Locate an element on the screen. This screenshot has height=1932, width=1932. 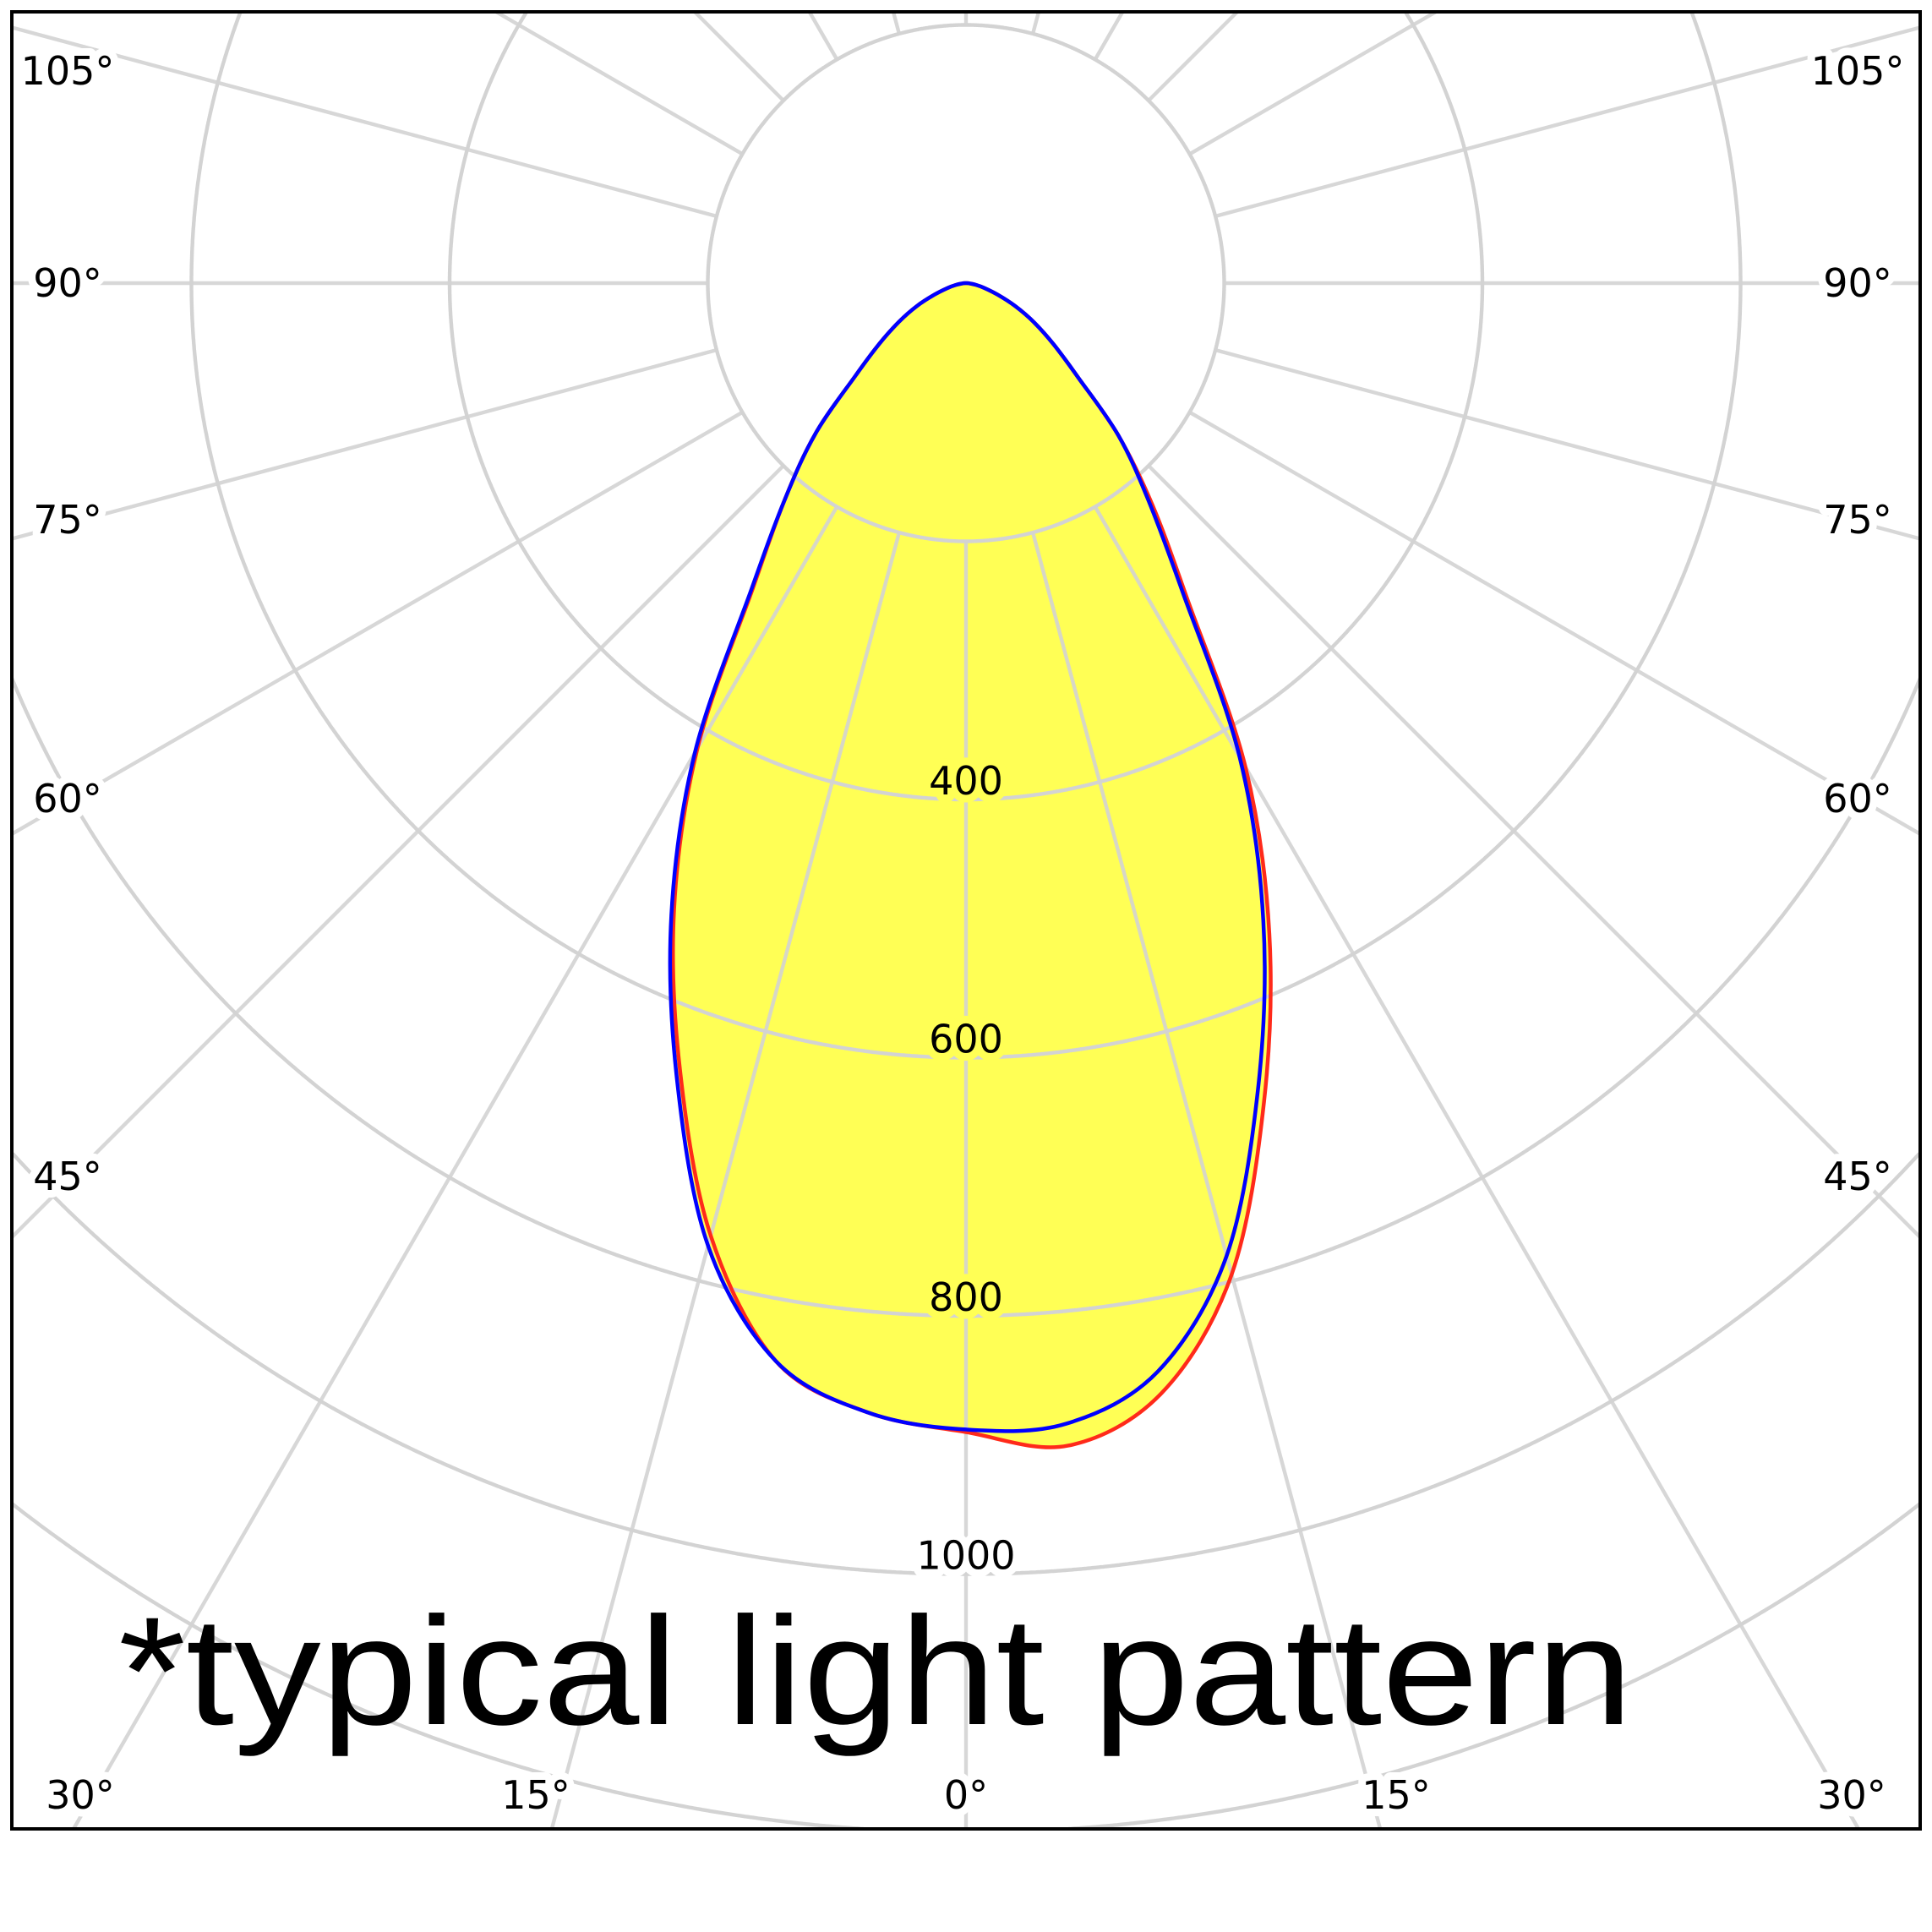
angle-tick-label-left-60: 60° is located at coordinates (67, 798).